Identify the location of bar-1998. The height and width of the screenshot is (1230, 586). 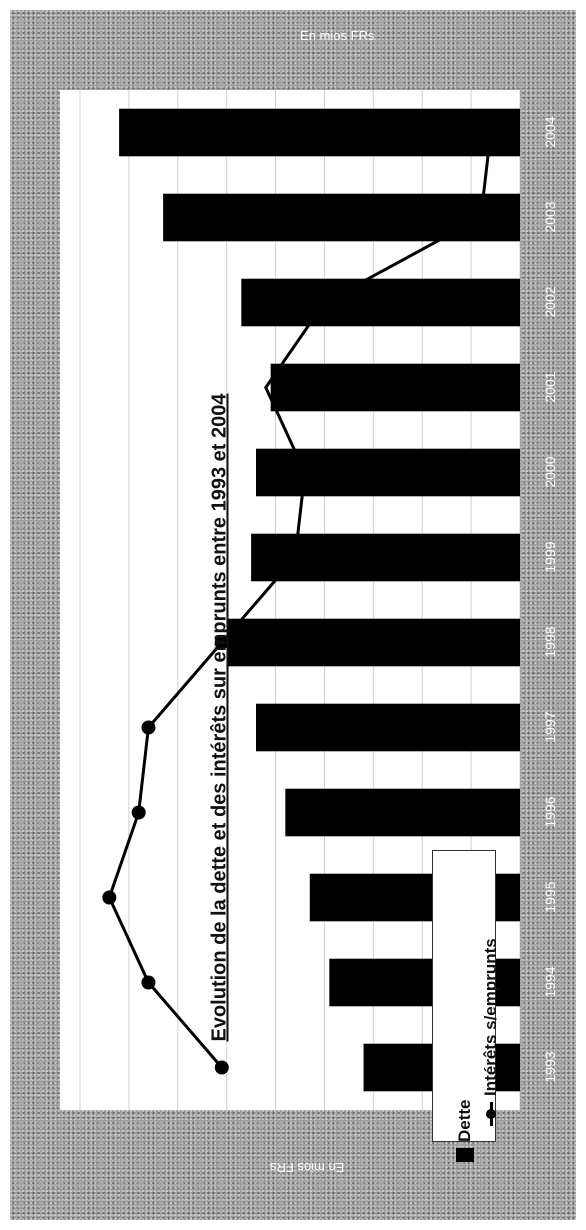
(373, 642).